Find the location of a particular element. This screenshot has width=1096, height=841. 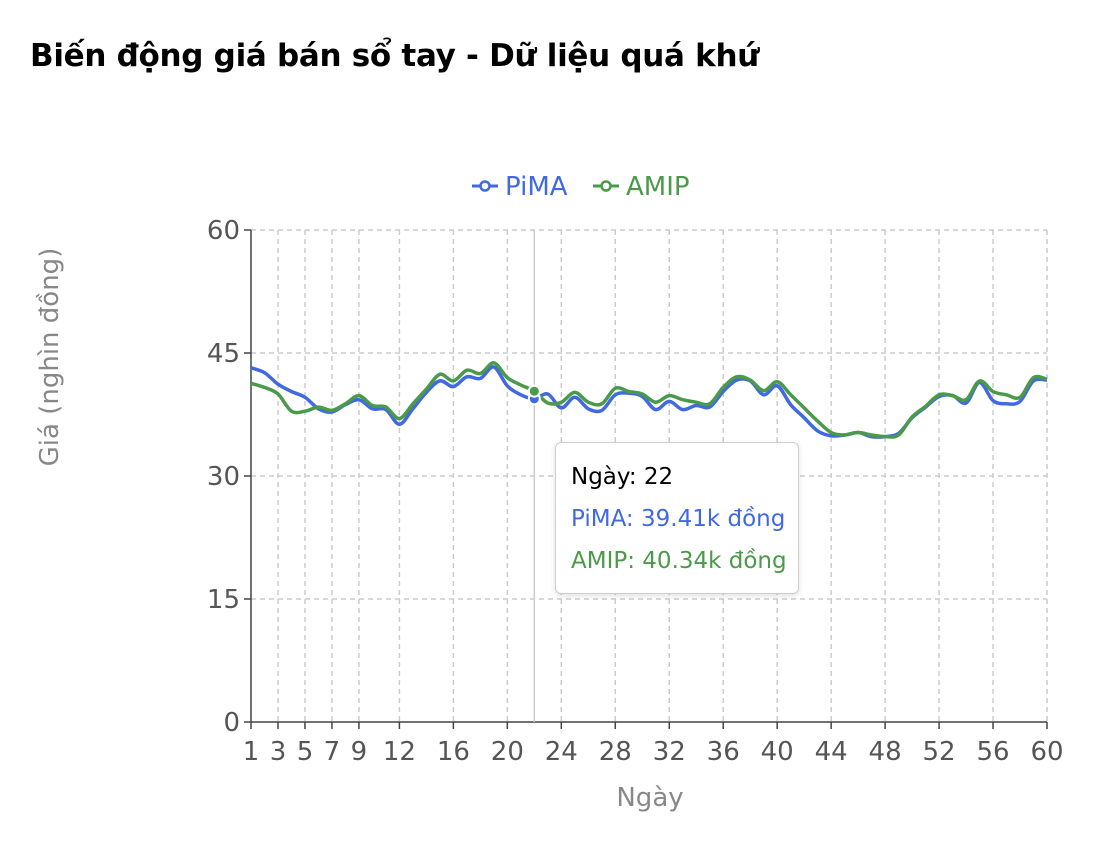

x-tick-label: 32 is located at coordinates (669, 752).